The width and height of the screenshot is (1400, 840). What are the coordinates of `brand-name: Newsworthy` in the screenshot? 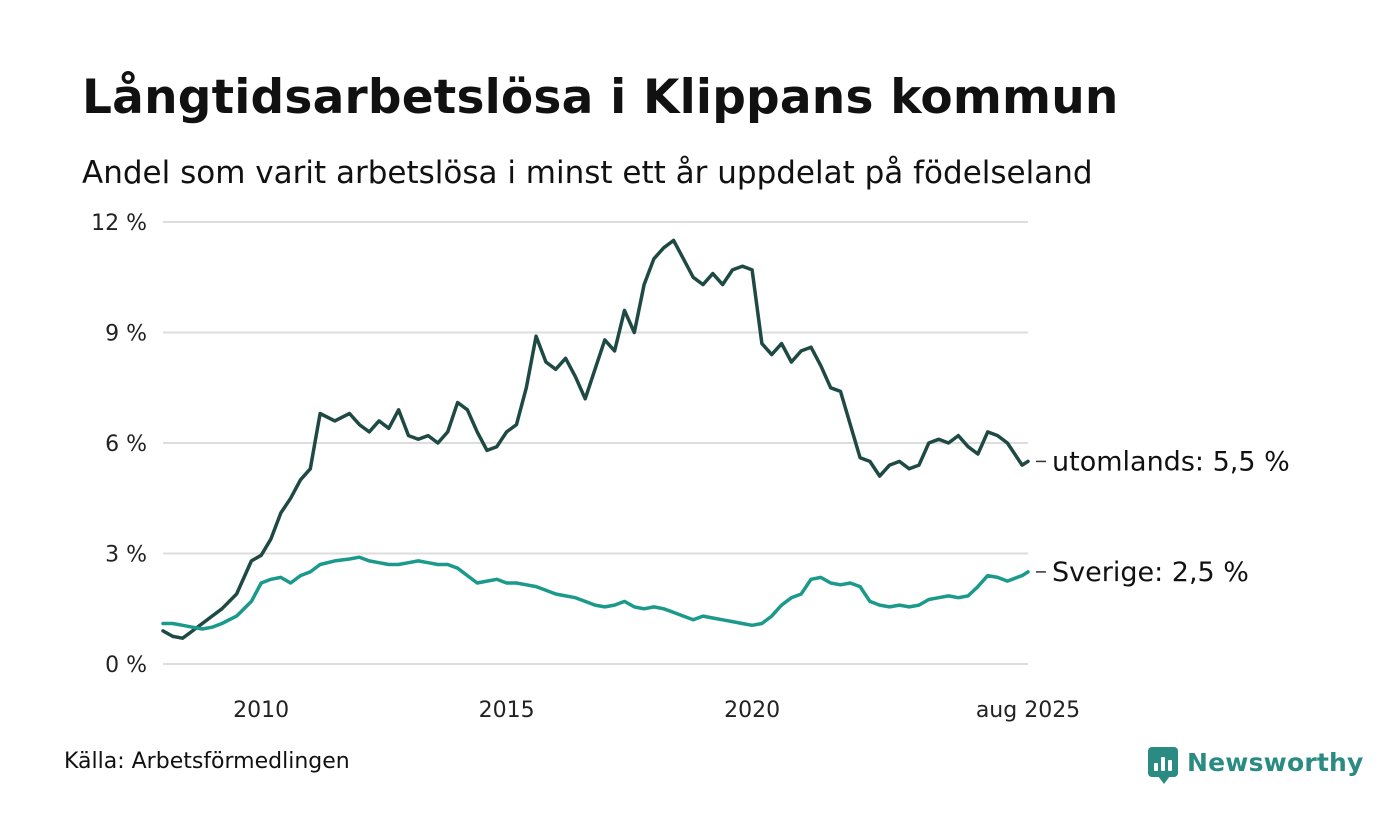 It's located at (1275, 762).